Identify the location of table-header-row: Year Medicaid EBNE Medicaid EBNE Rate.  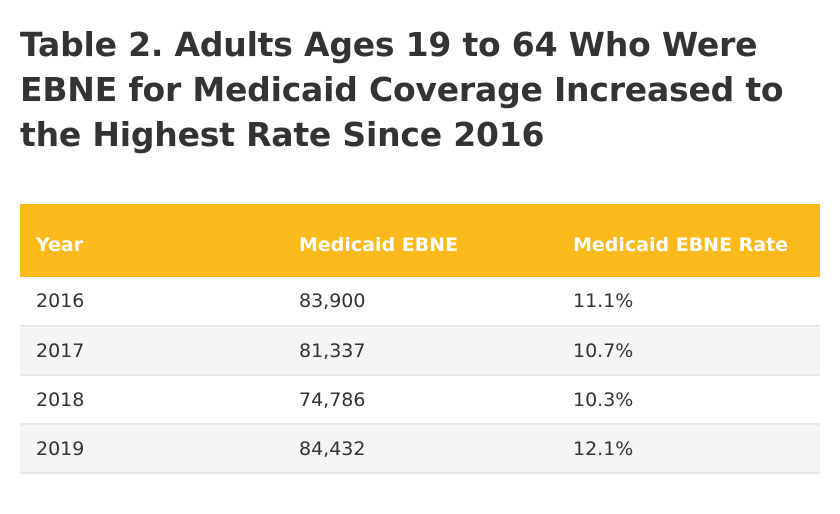
(420, 240).